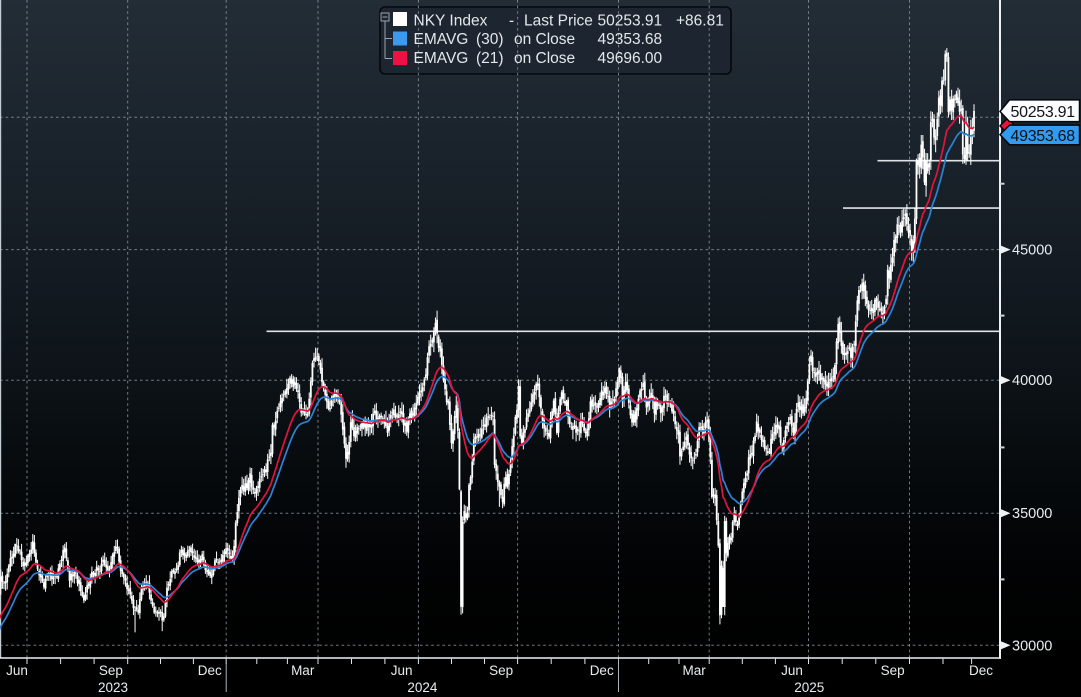  I want to click on svg-text: 35000, so click(1032, 514).